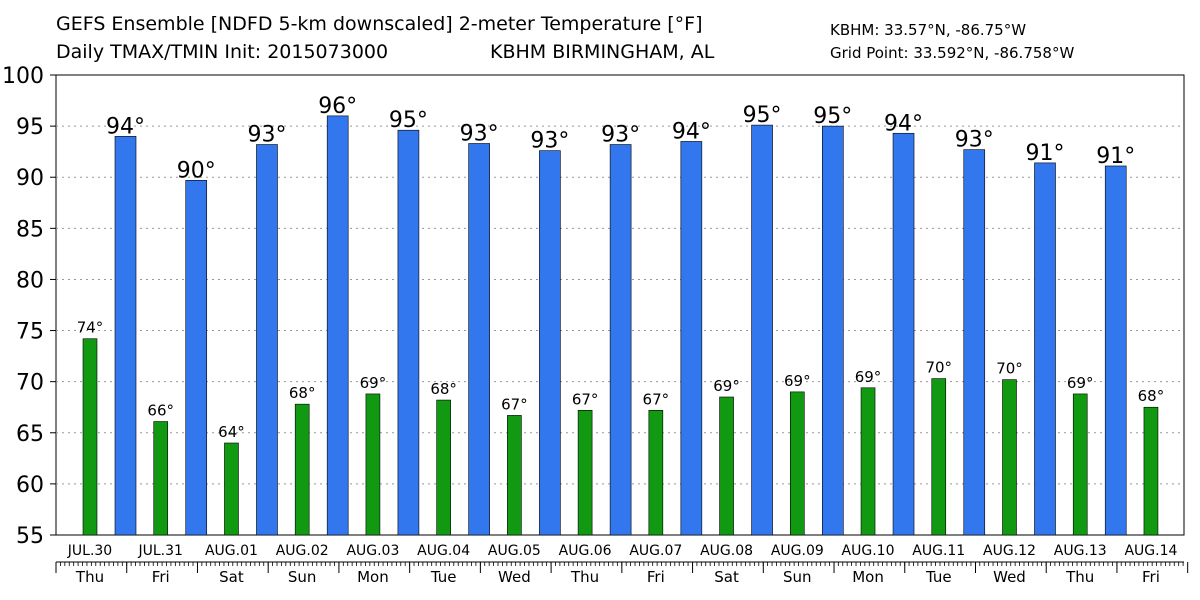  I want to click on date-label: AUG.05, so click(514, 551).